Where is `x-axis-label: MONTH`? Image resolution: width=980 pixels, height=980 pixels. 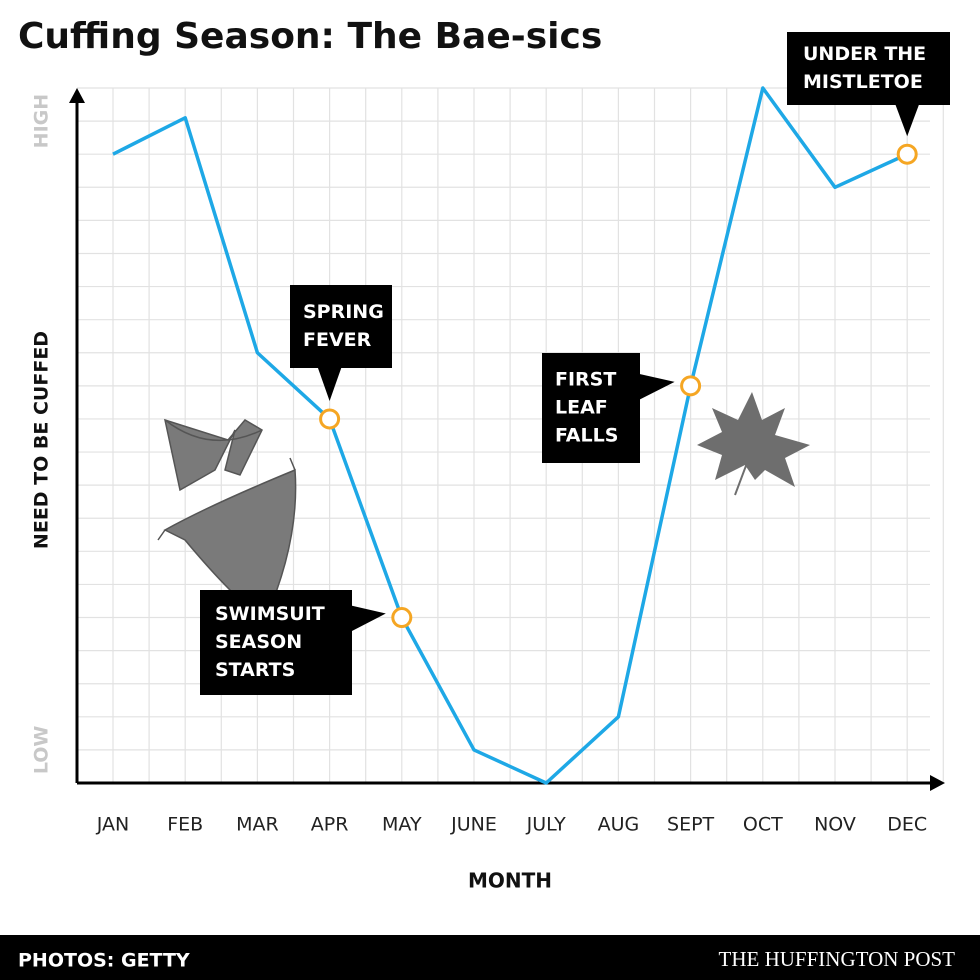
x-axis-label: MONTH is located at coordinates (510, 881).